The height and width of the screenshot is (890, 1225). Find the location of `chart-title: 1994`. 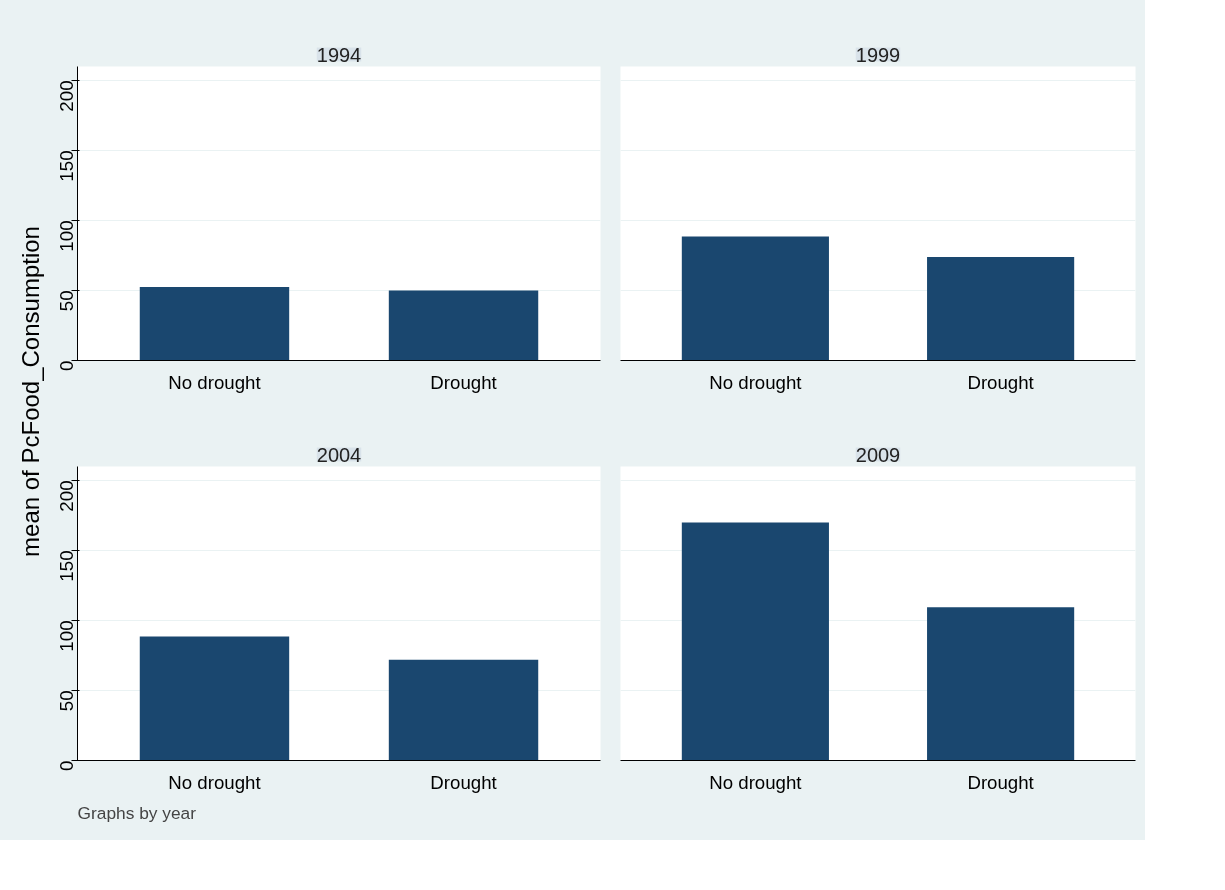

chart-title: 1994 is located at coordinates (339, 54).